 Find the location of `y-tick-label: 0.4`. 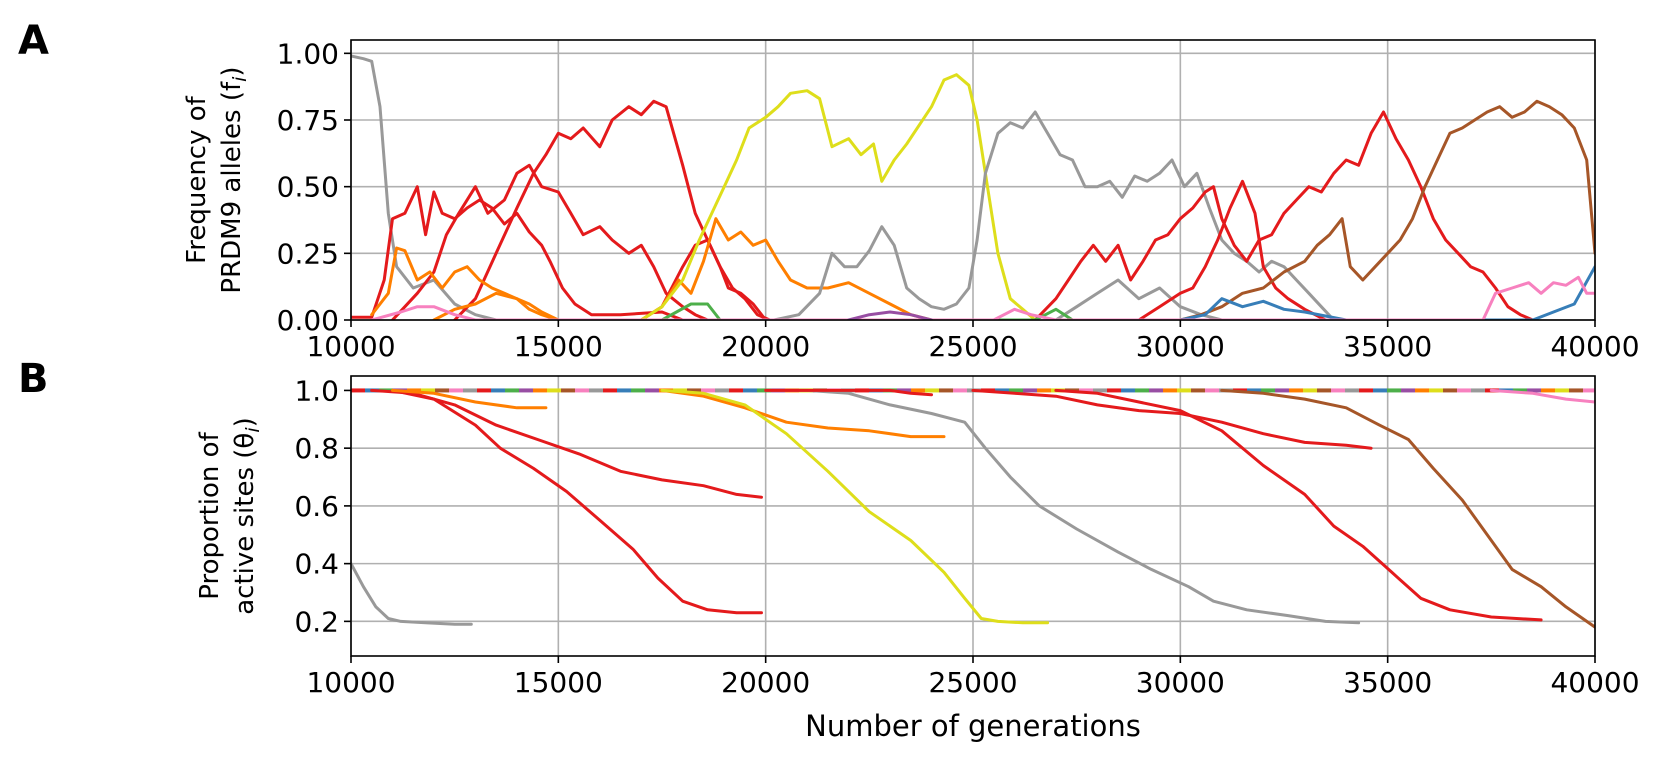

y-tick-label: 0.4 is located at coordinates (316, 564).